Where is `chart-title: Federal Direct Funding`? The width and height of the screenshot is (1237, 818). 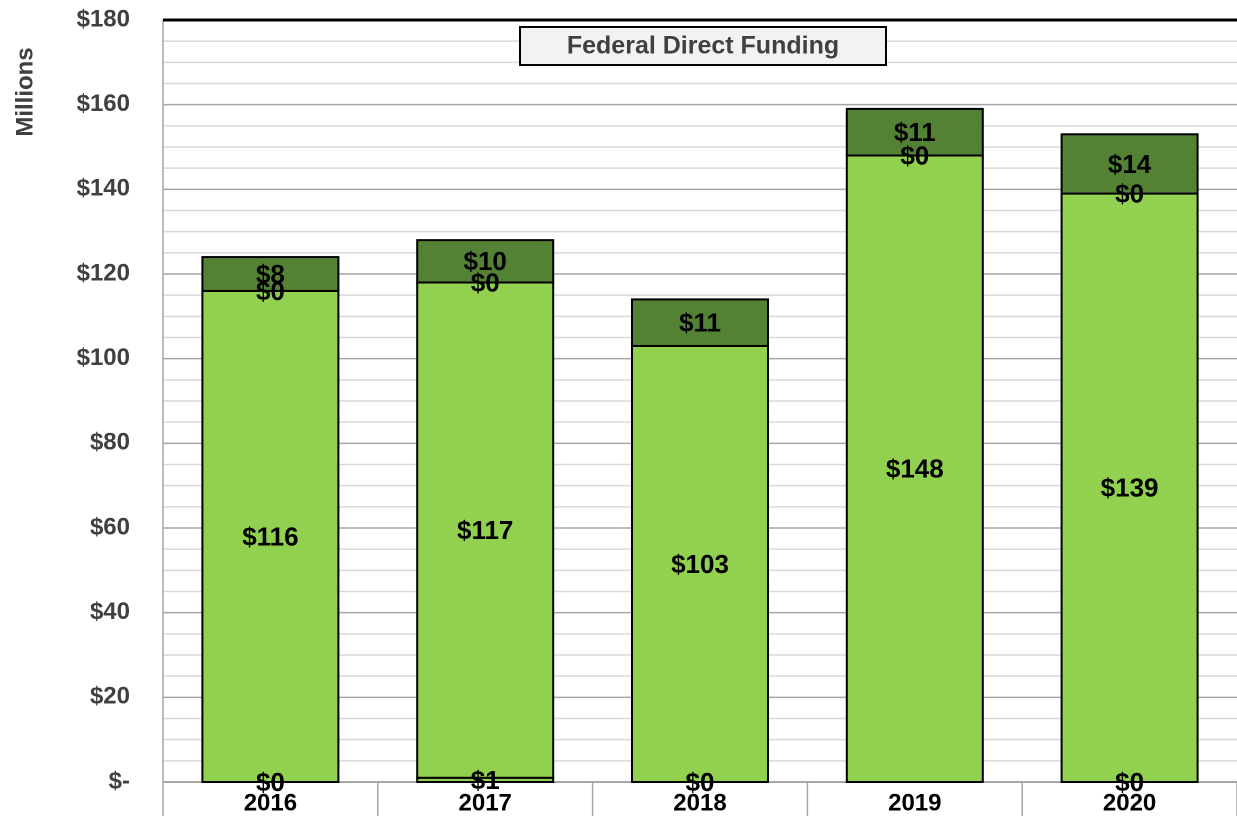
chart-title: Federal Direct Funding is located at coordinates (703, 46).